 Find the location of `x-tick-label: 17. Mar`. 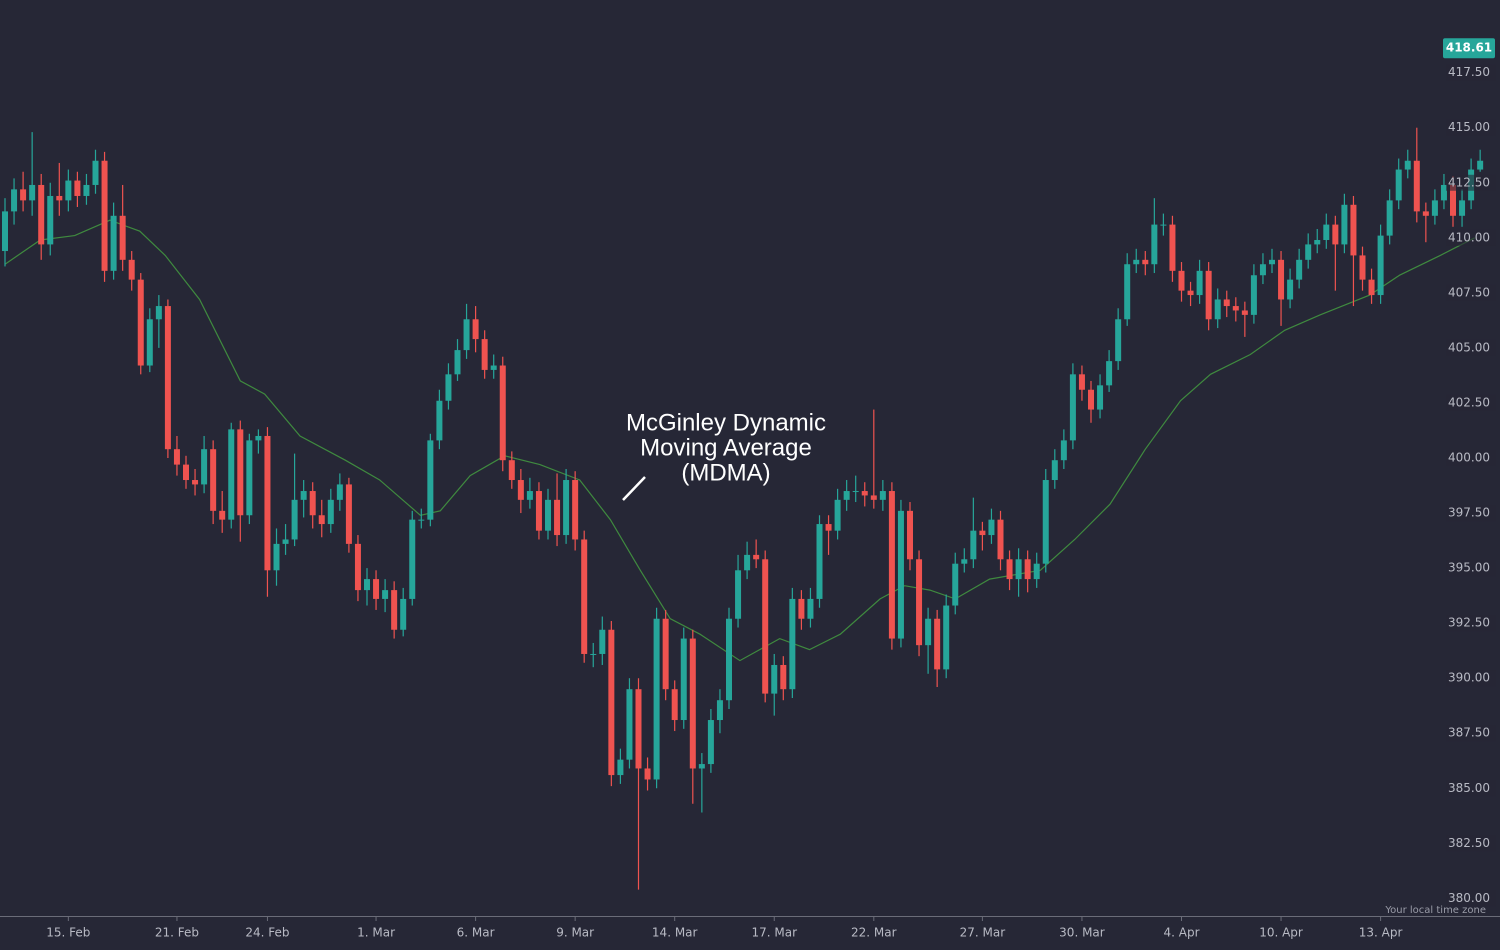

x-tick-label: 17. Mar is located at coordinates (774, 933).